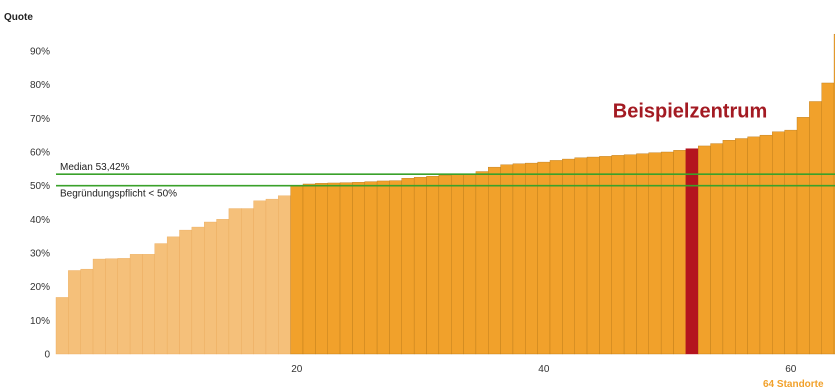  I want to click on y-tick-label: 80%, so click(40, 85).